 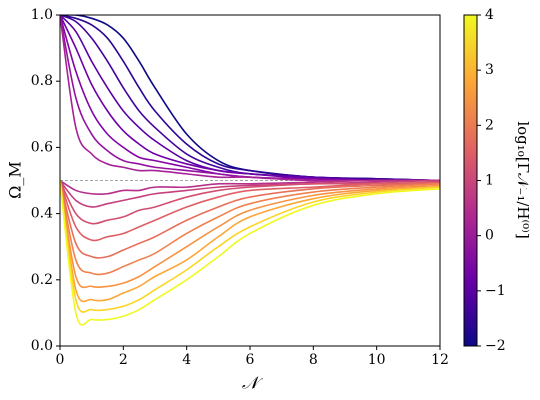 What do you see at coordinates (489, 125) in the screenshot?
I see `colorbar-tick-label: 2` at bounding box center [489, 125].